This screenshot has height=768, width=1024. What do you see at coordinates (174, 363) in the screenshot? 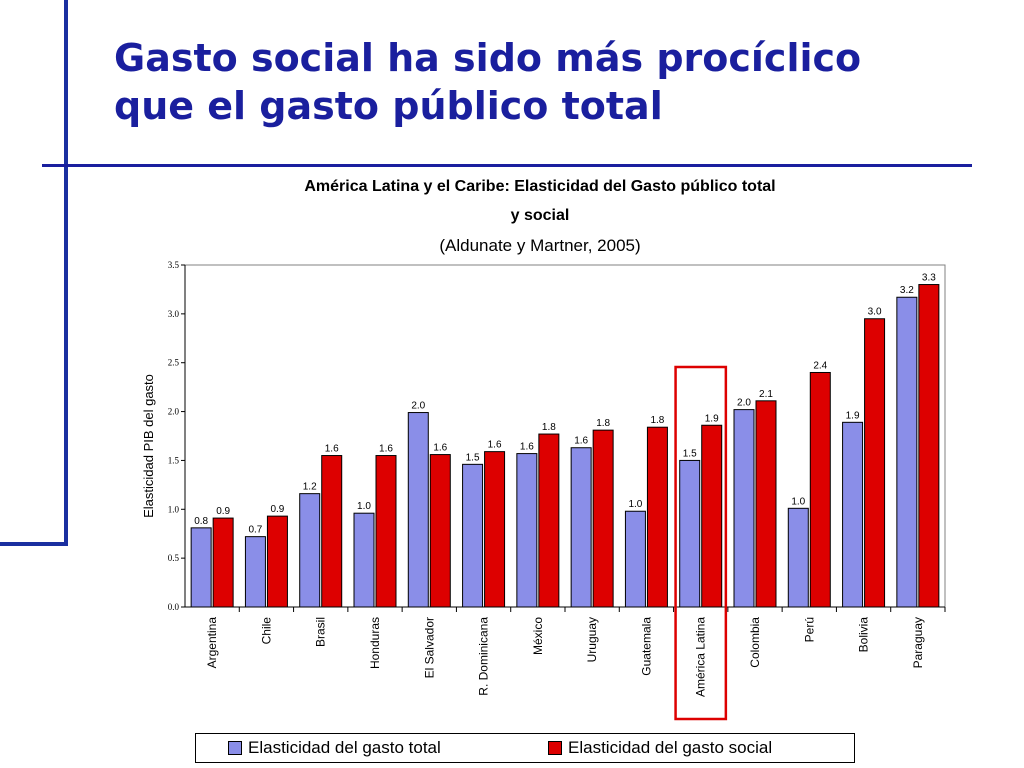
I see `y-tick-label: 2.5` at bounding box center [174, 363].